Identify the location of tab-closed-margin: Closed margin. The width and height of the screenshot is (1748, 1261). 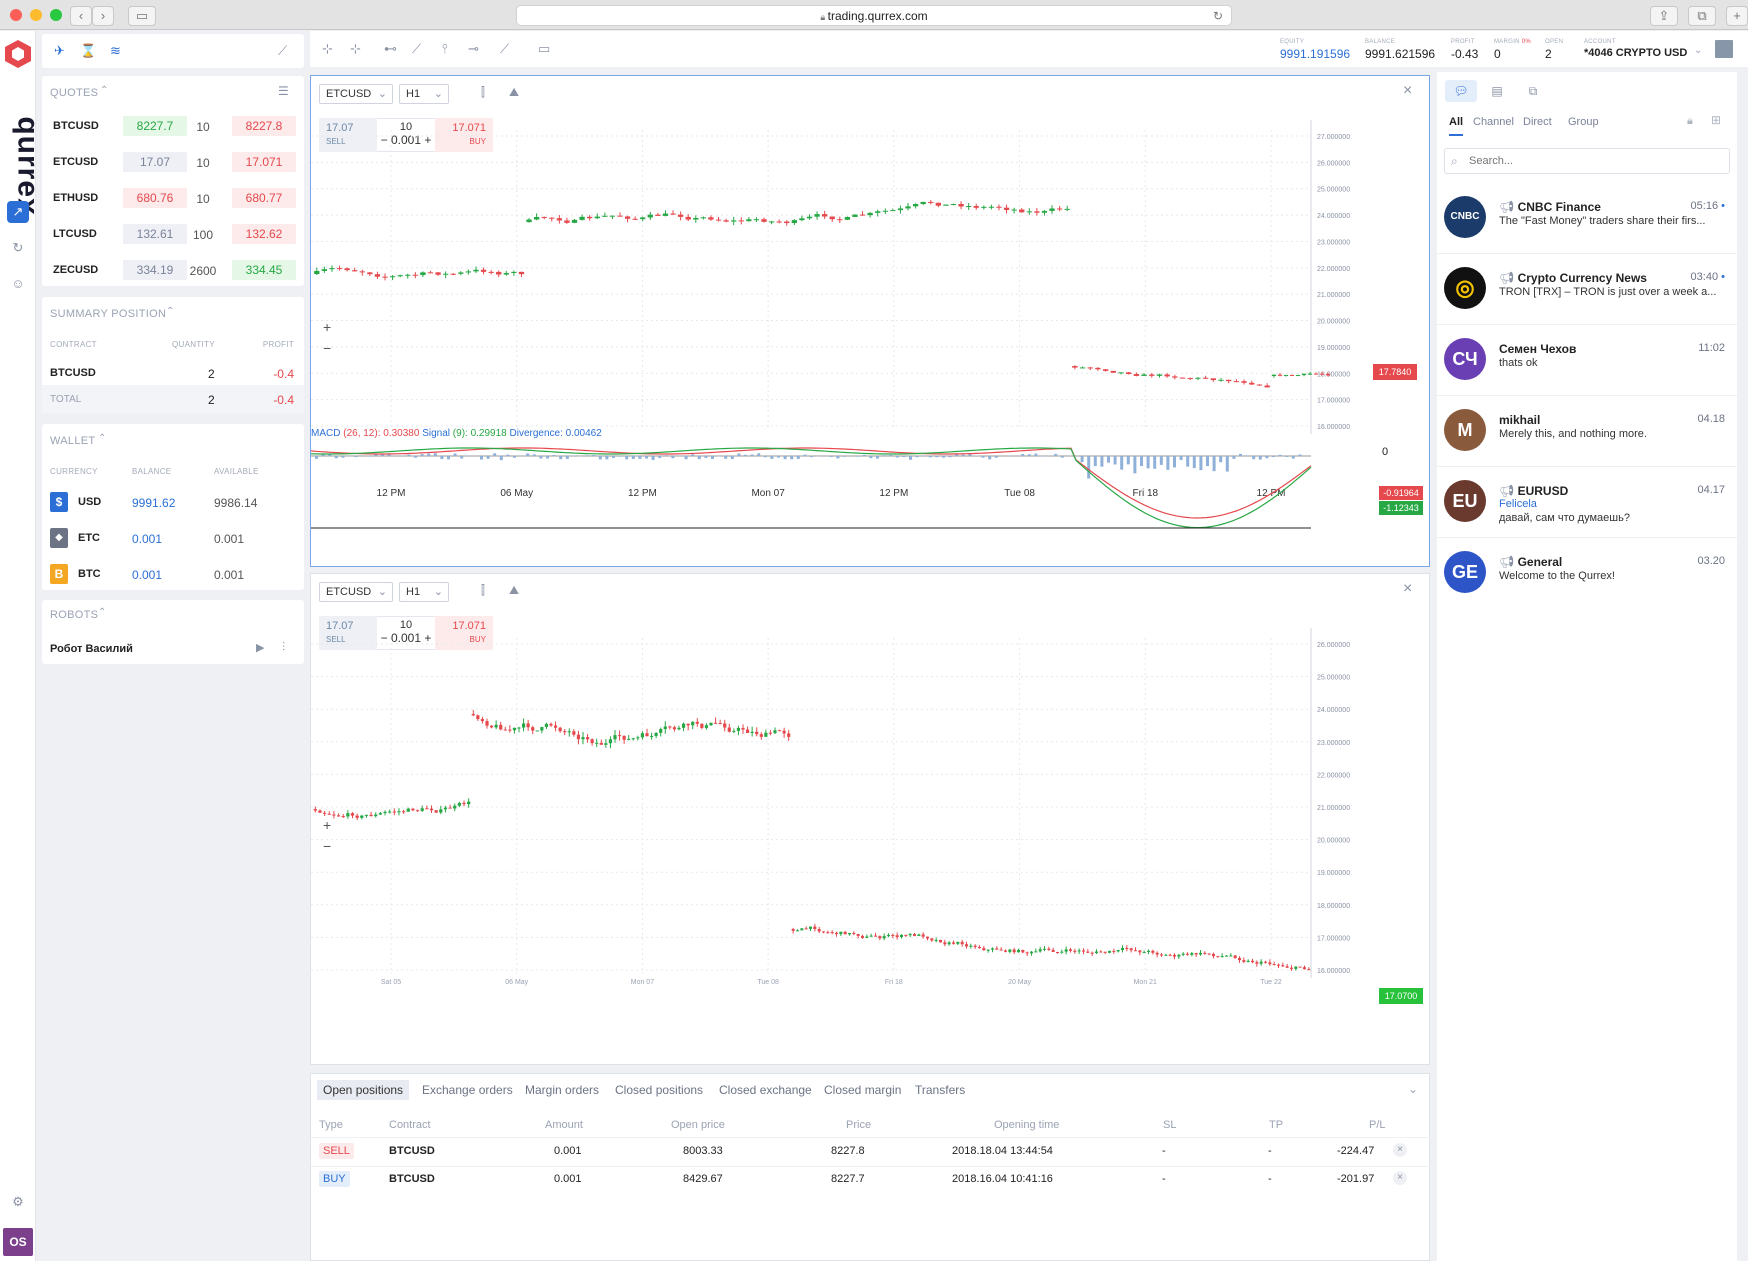
(863, 1090).